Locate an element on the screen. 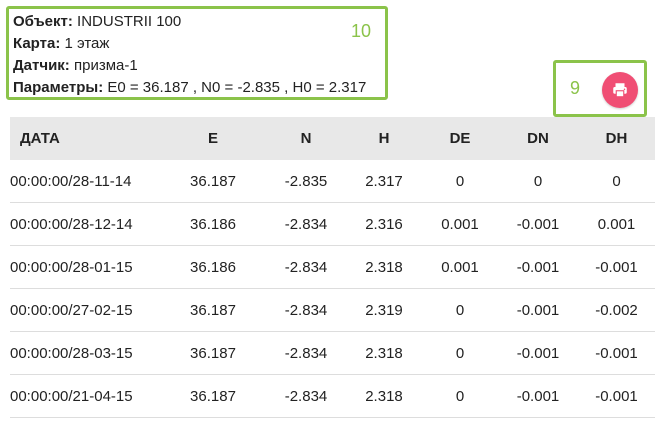 The width and height of the screenshot is (655, 423). print-badge-number: 9 is located at coordinates (575, 88).